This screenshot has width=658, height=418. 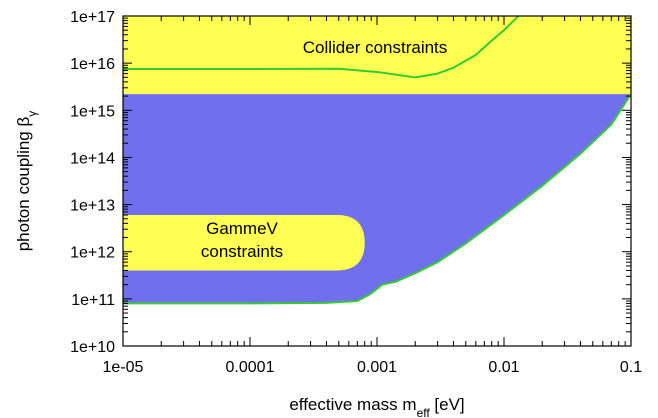 I want to click on y-tick-label: 1e+10, so click(x=92, y=347).